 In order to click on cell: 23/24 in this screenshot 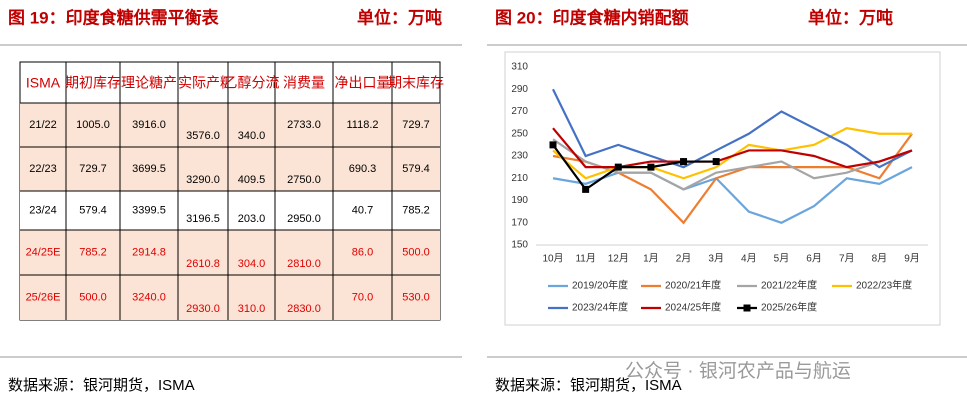, I will do `click(43, 210)`.